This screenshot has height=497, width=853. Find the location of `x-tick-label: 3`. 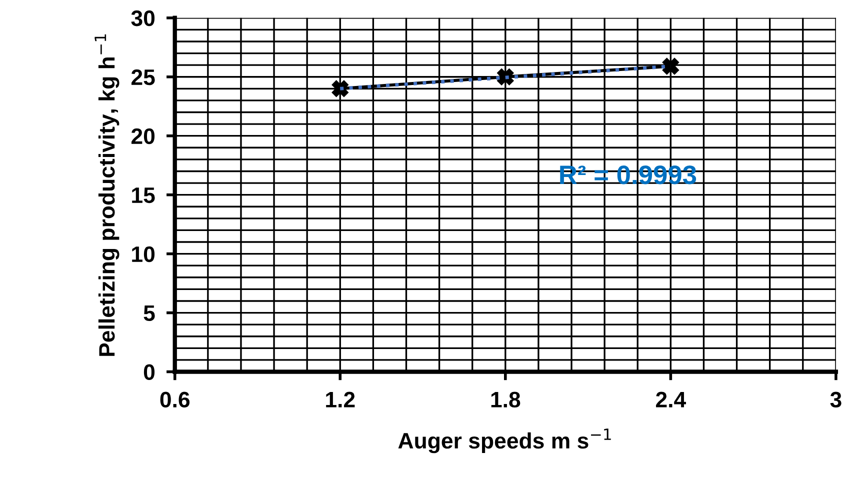

x-tick-label: 3 is located at coordinates (836, 400).